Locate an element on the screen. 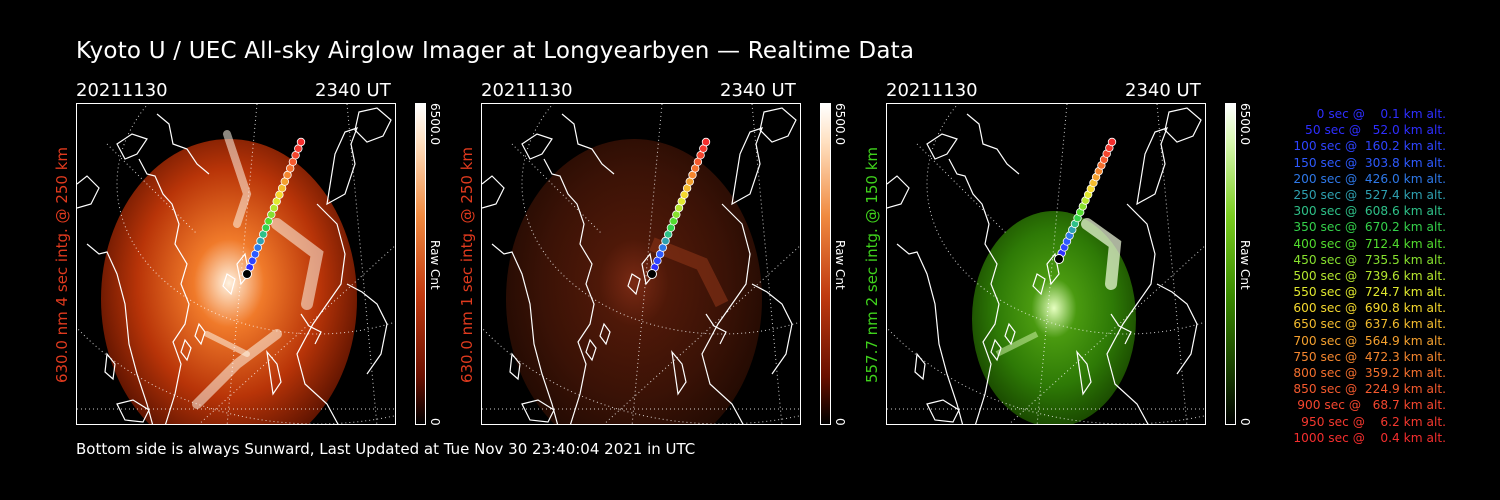  legend-row: 400 sec @ 712.4 km alt. is located at coordinates (1367, 243).